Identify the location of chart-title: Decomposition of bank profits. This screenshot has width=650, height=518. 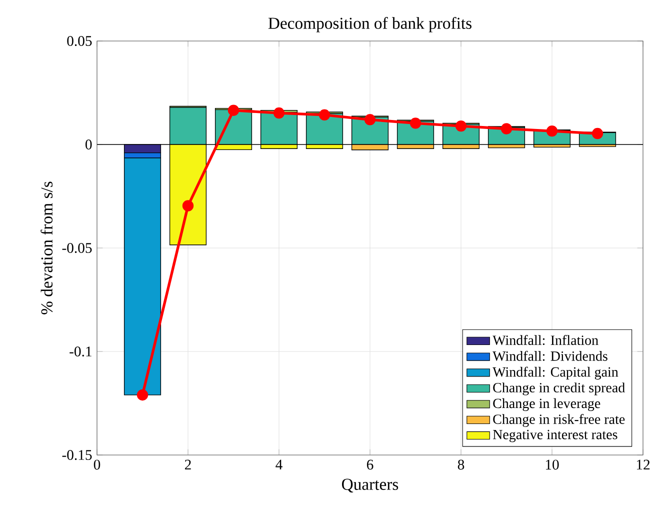
(370, 24).